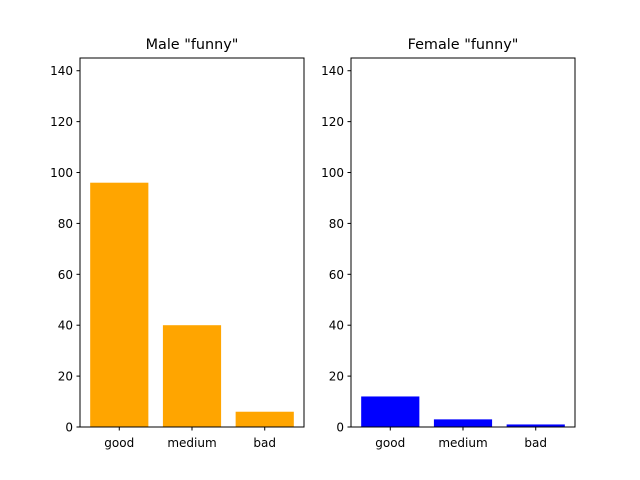 This screenshot has height=480, width=640. I want to click on female-y-tick-label: 120, so click(332, 122).